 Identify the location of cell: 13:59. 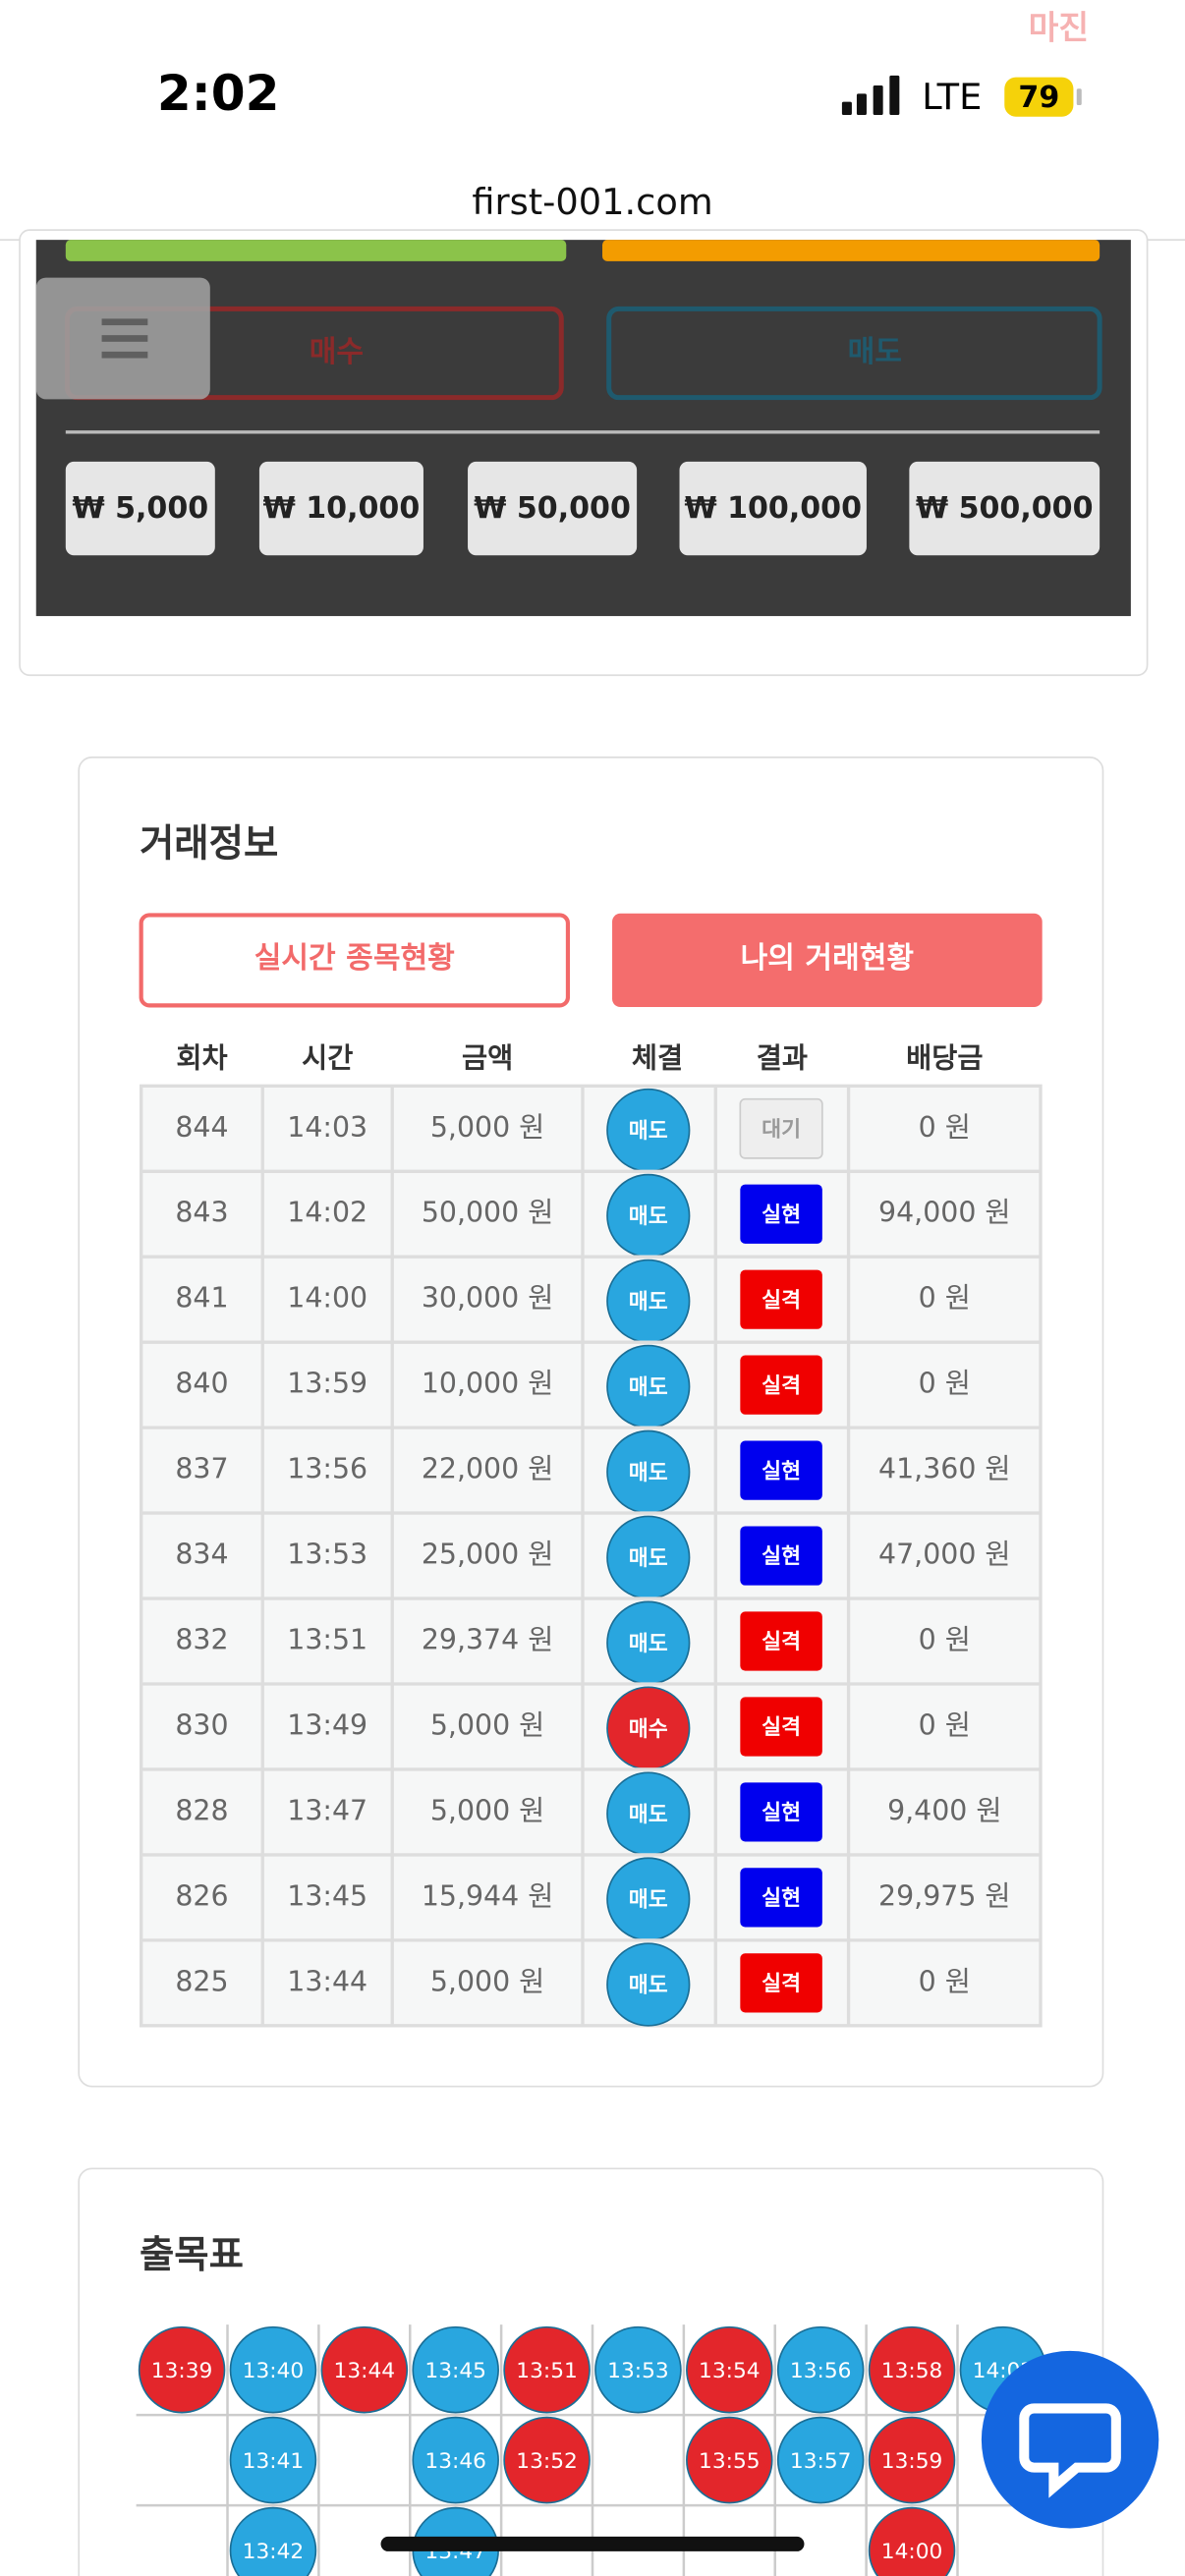
(327, 1384).